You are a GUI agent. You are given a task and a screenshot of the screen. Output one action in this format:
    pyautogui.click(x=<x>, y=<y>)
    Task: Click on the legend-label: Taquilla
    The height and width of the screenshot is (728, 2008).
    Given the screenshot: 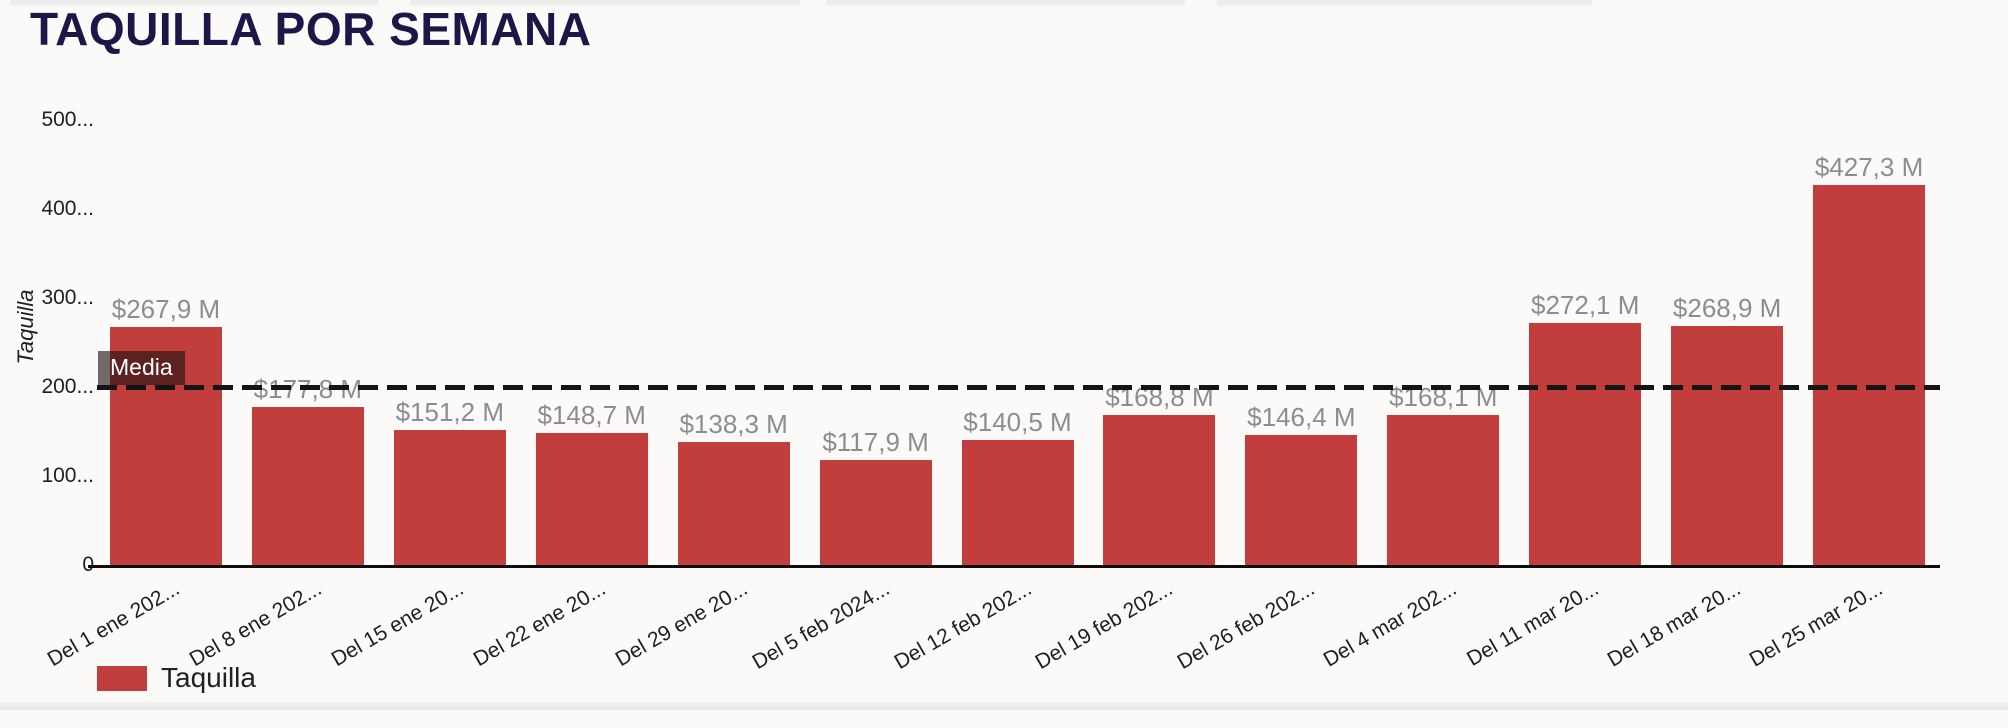 What is the action you would take?
    pyautogui.click(x=208, y=677)
    